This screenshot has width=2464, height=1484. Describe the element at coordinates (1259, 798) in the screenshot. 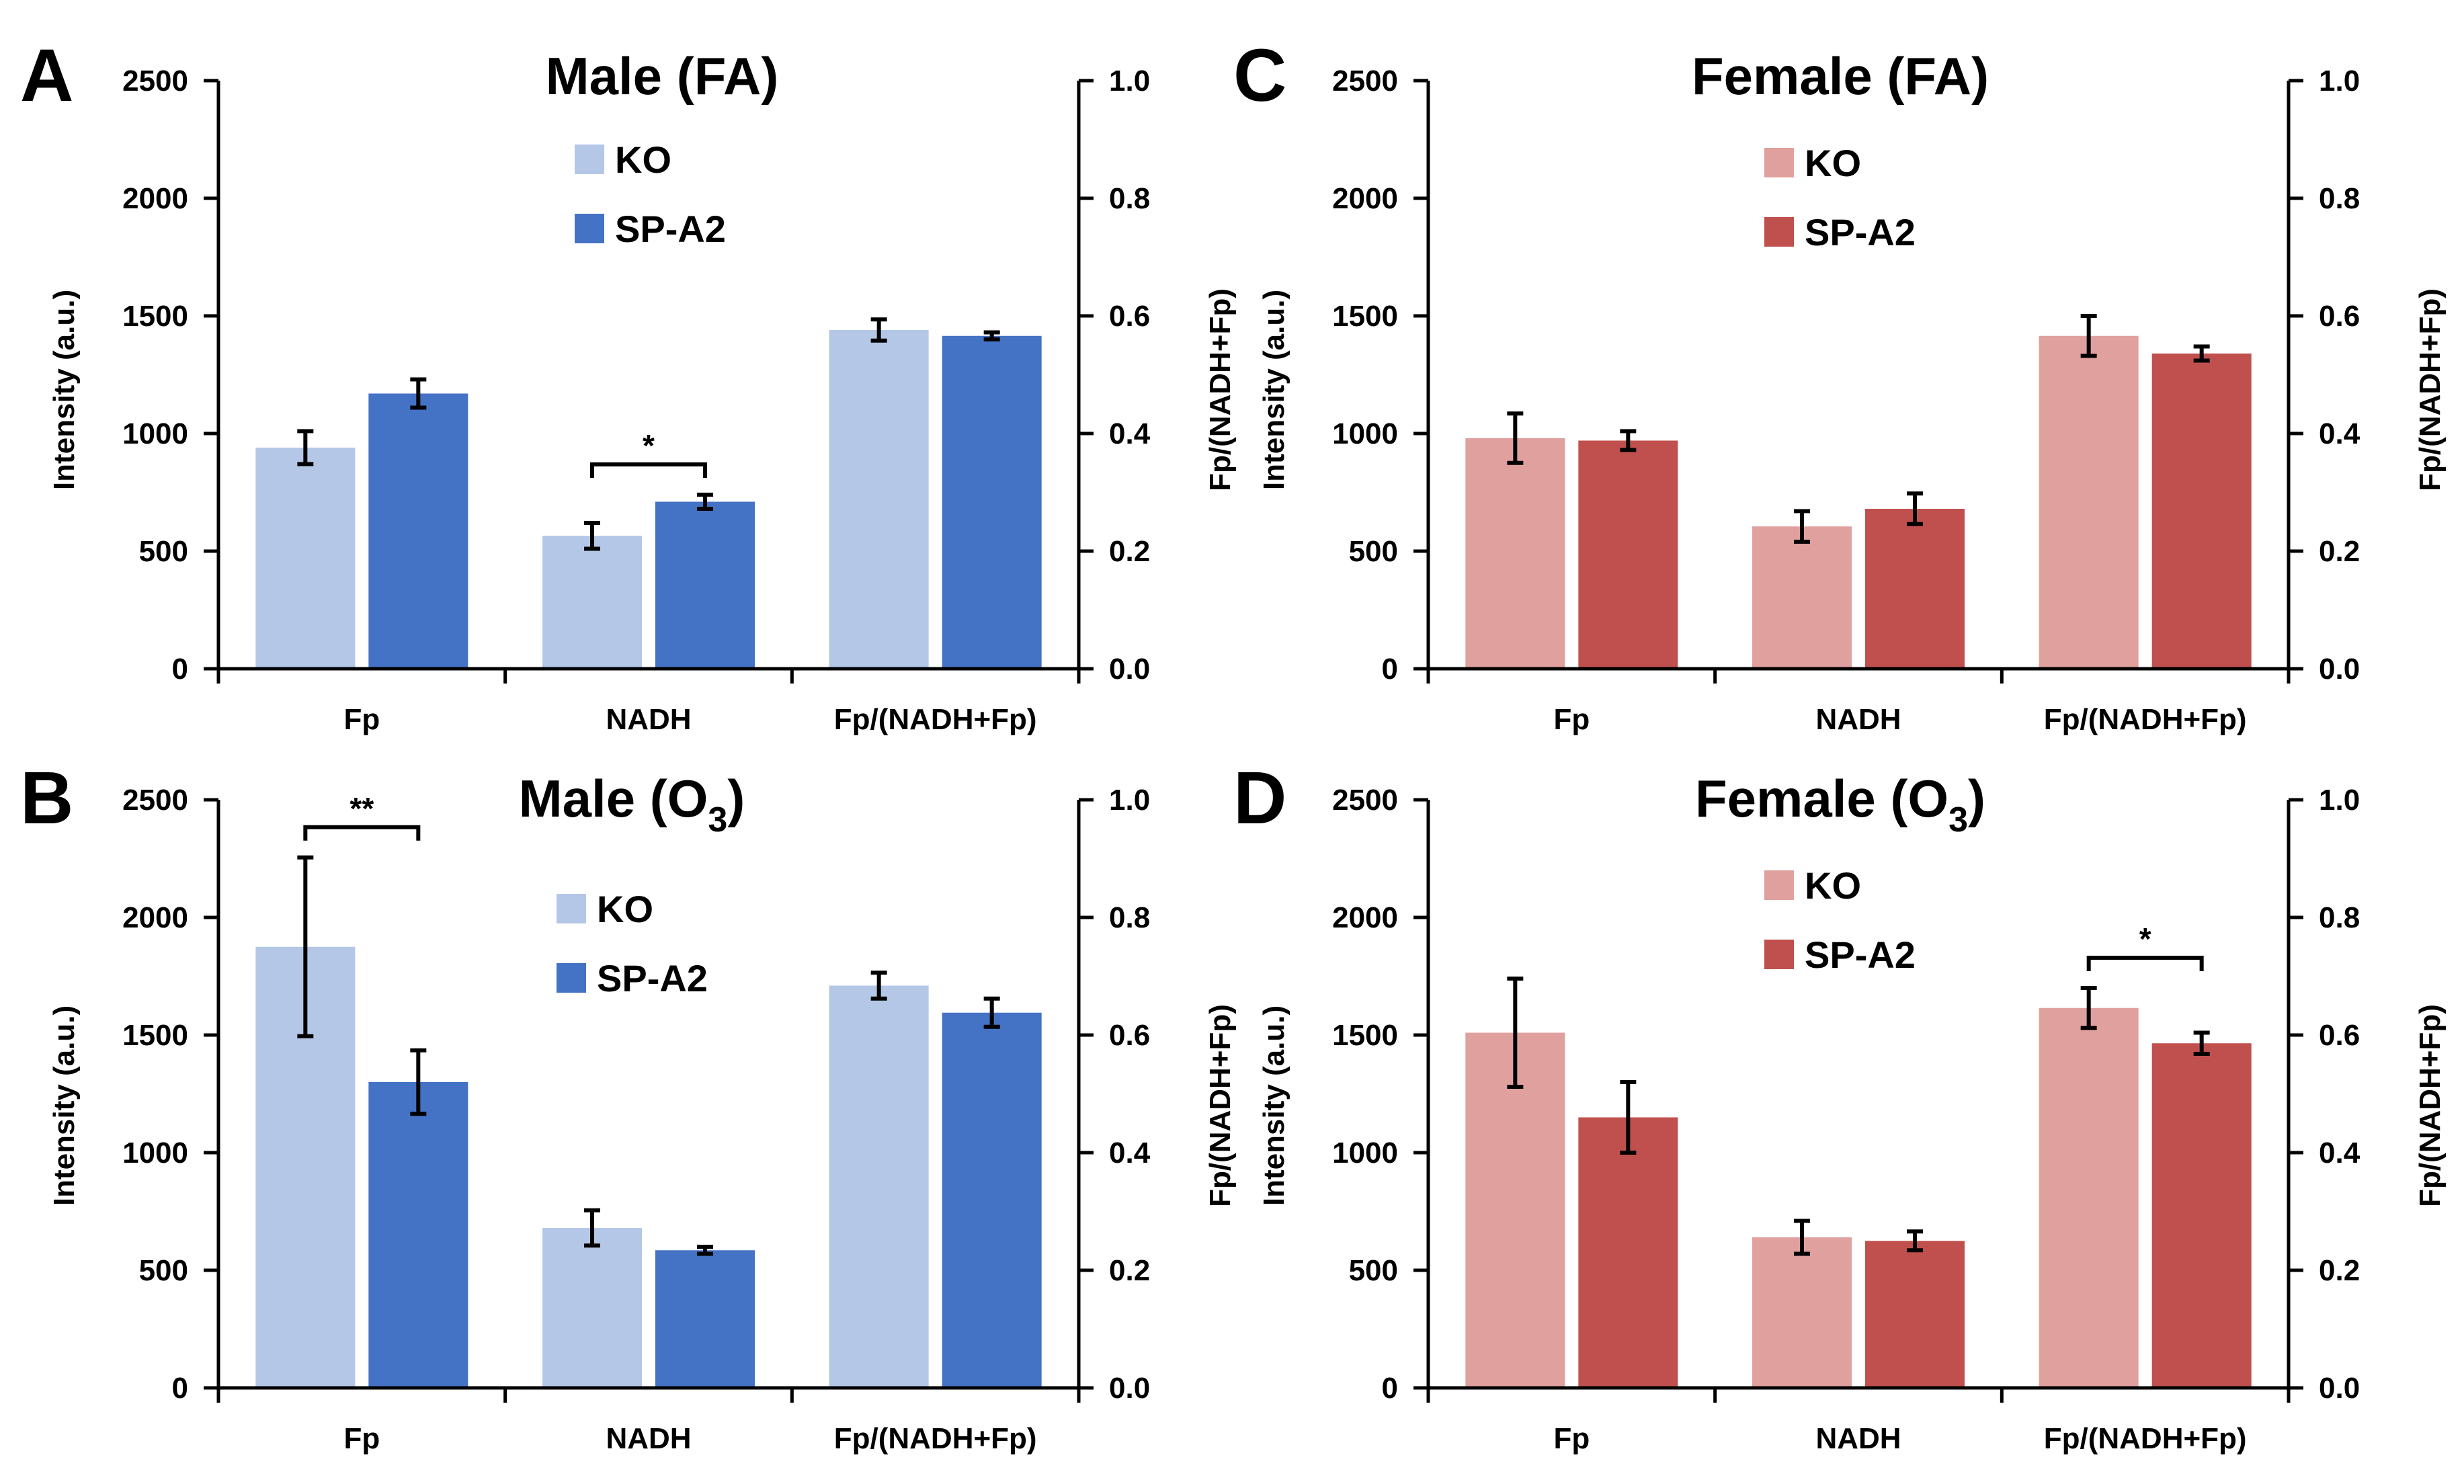

I see `panel-letter: D` at that location.